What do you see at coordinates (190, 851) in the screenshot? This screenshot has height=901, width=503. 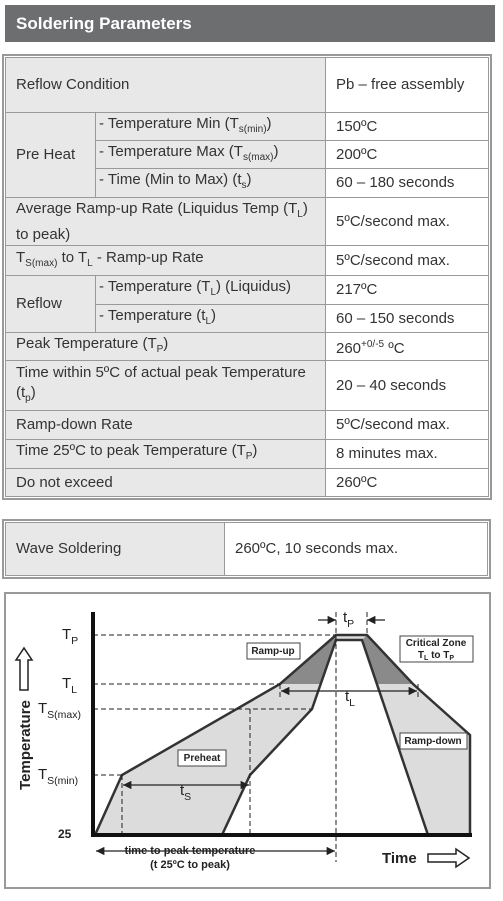 I see `time-to-peak: time to peak temperature` at bounding box center [190, 851].